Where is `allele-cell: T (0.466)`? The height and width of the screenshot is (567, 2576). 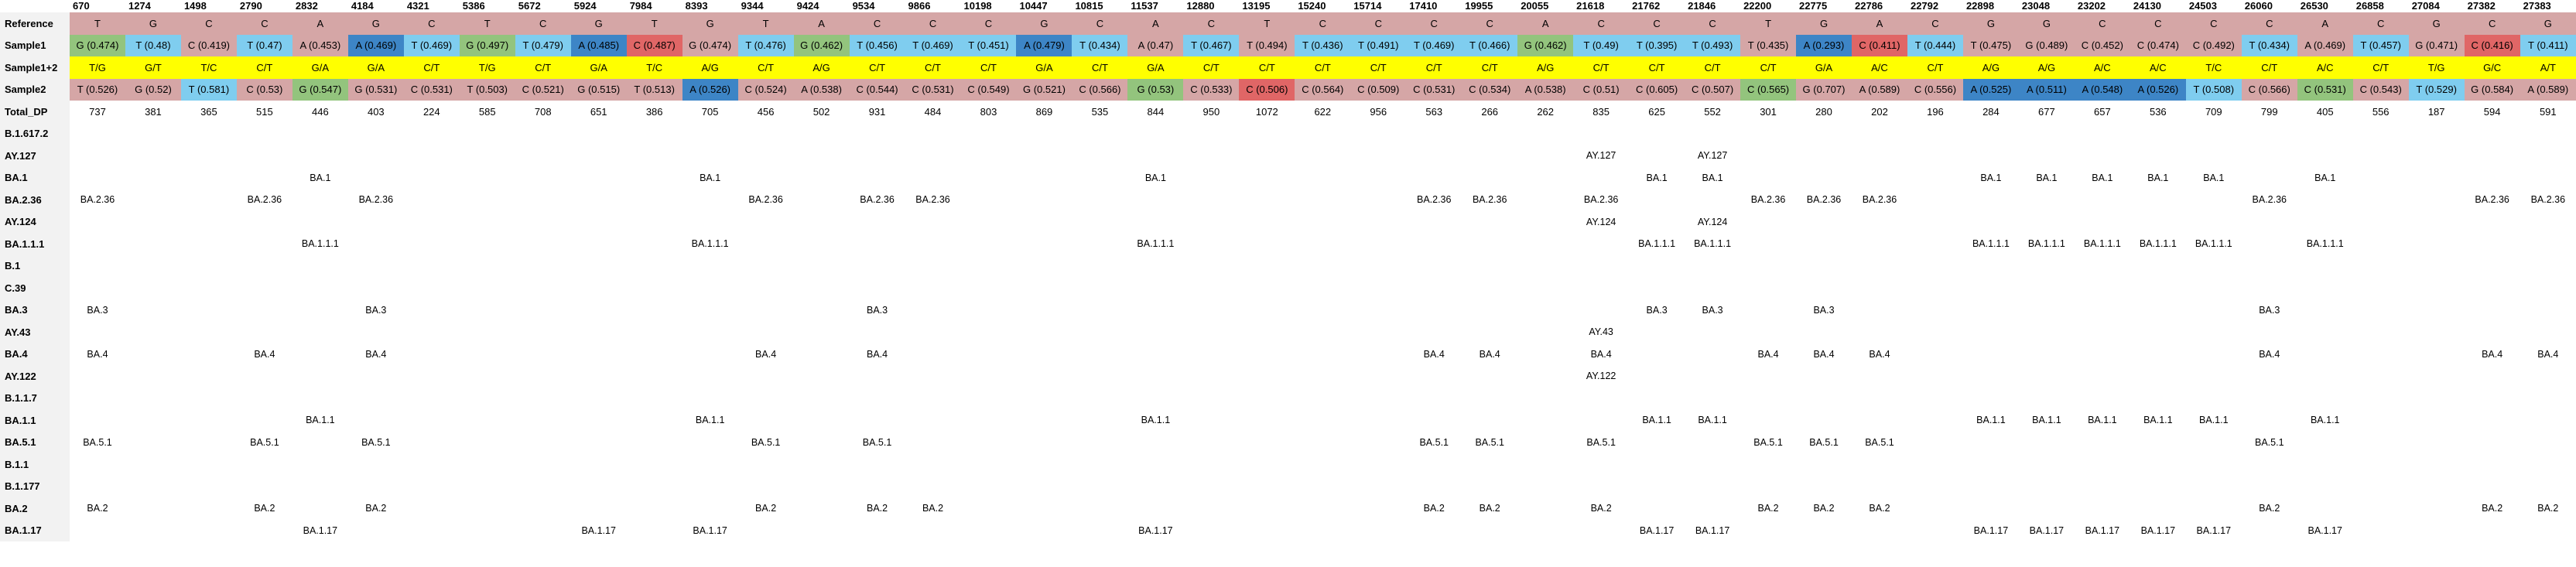
allele-cell: T (0.466) is located at coordinates (1490, 45).